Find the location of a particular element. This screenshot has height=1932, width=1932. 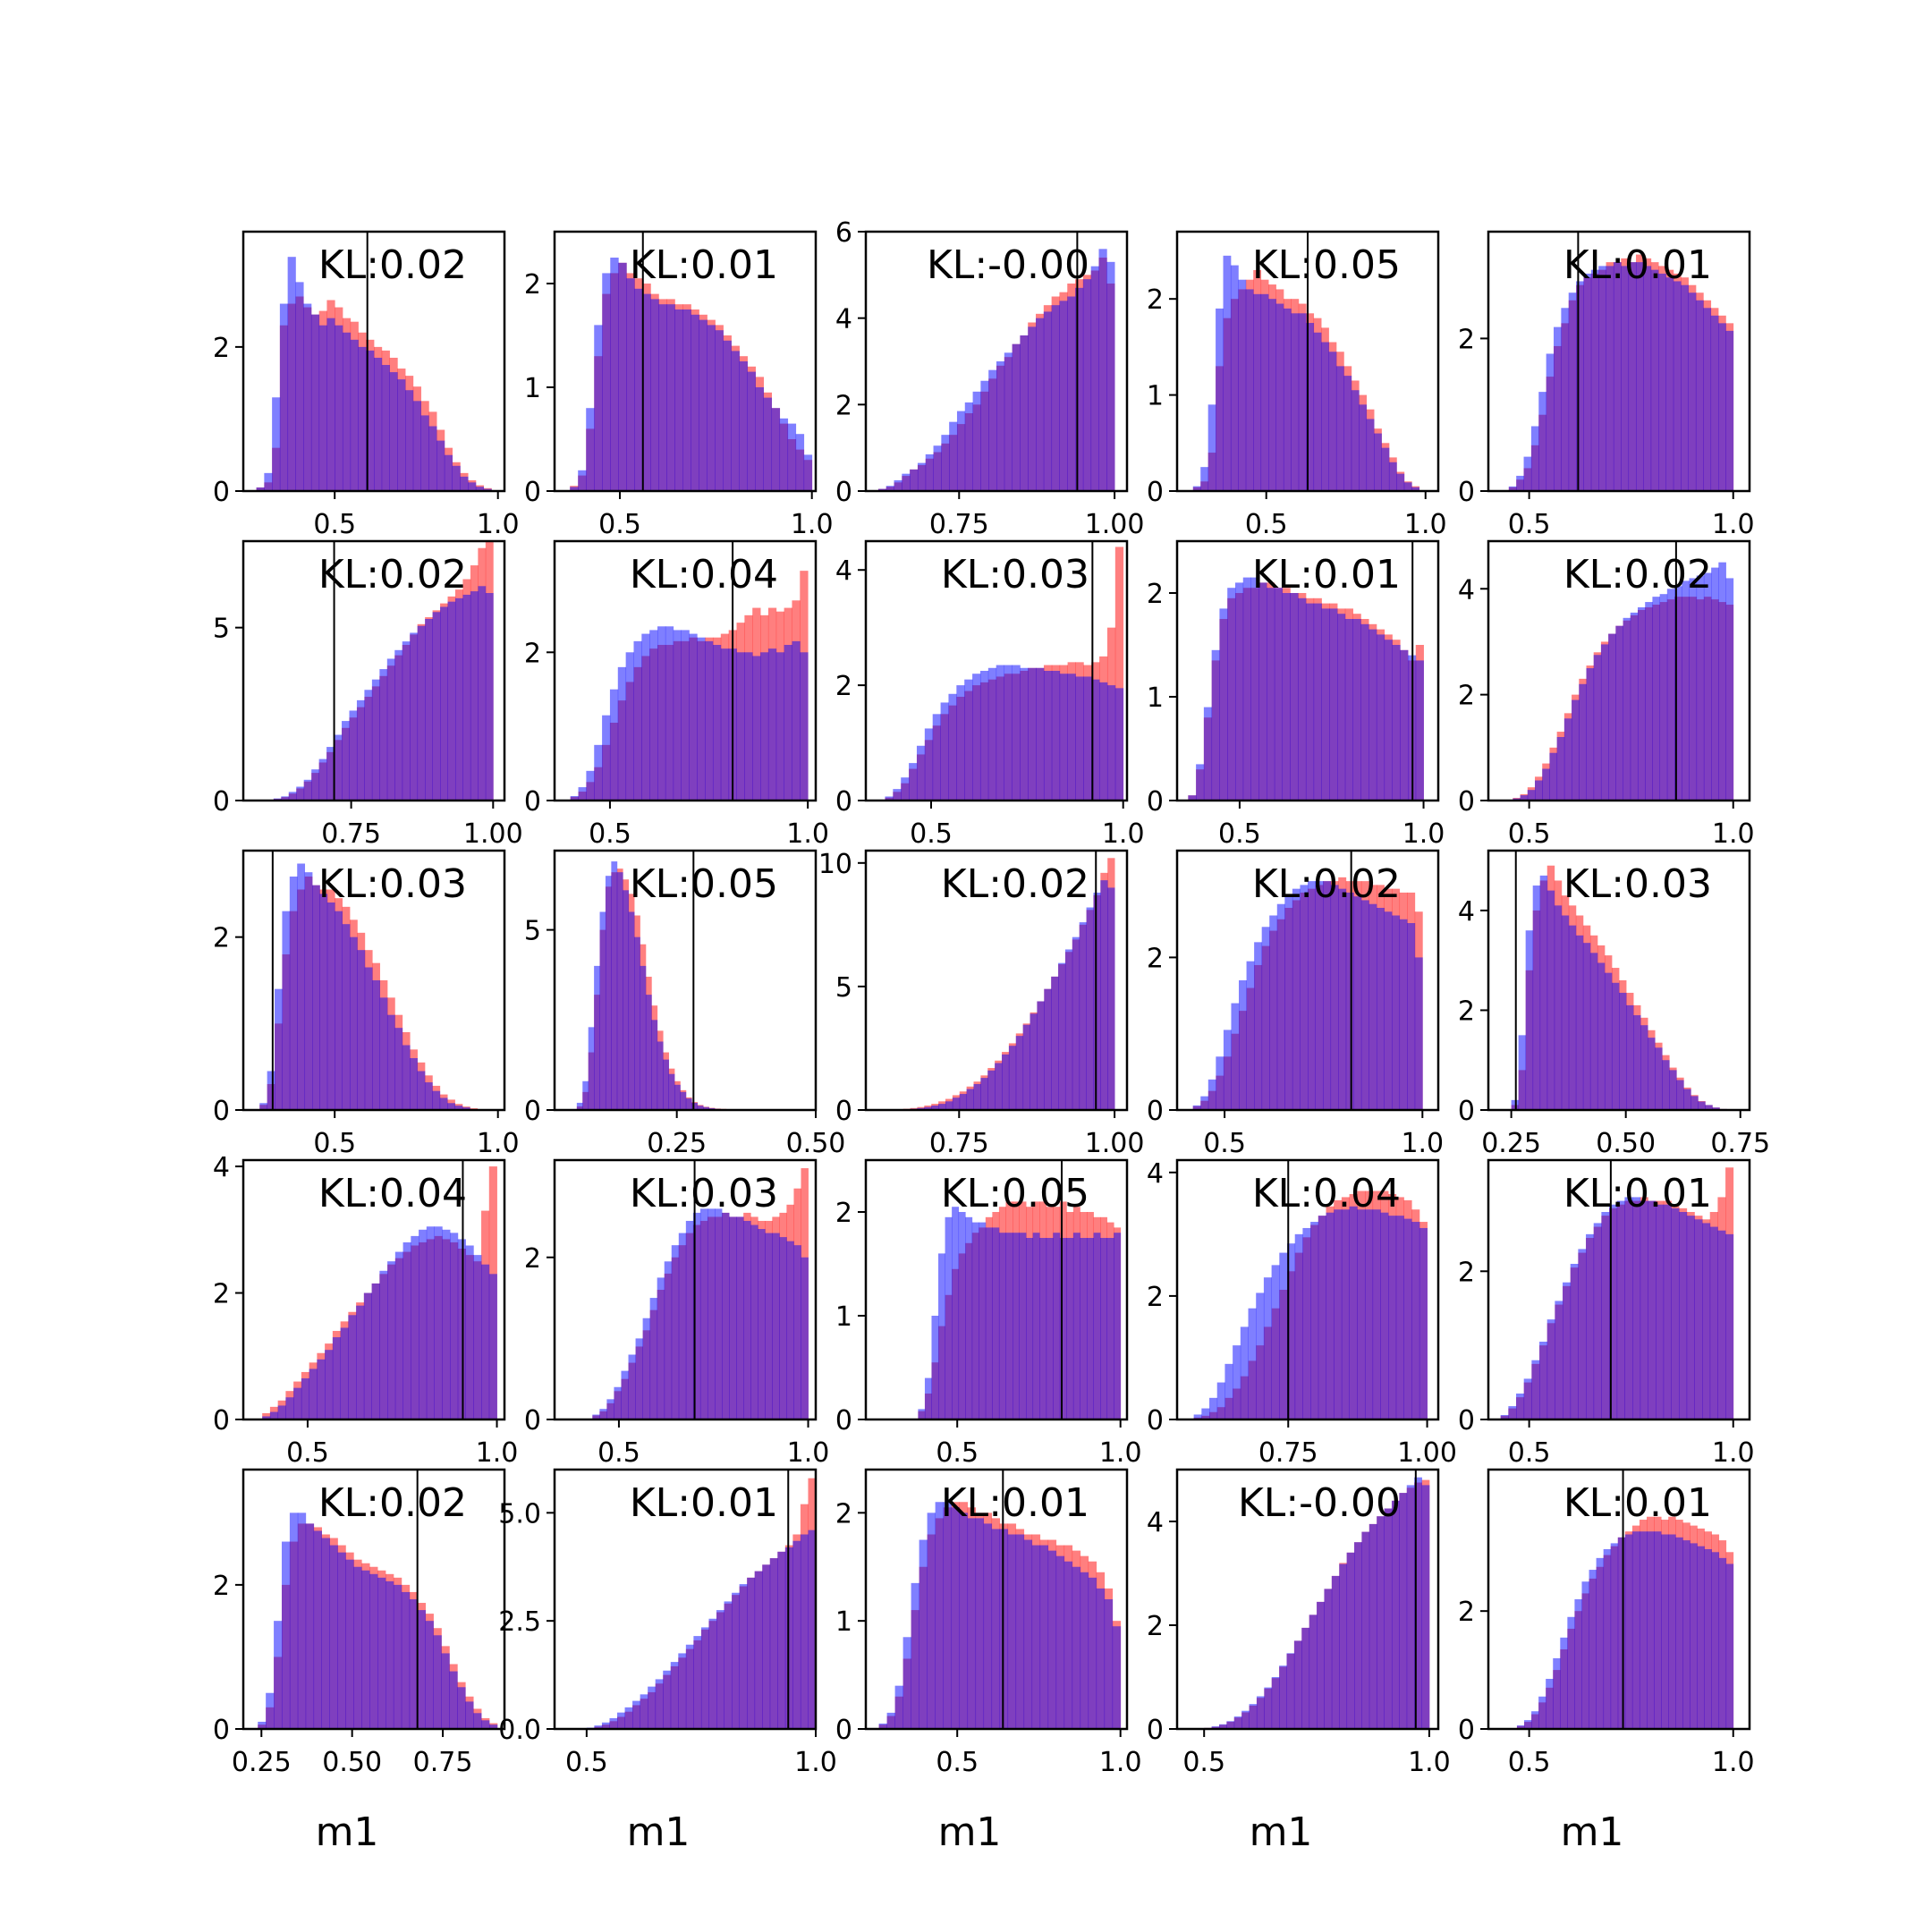

y-tick-label: 2 is located at coordinates (843, 405).